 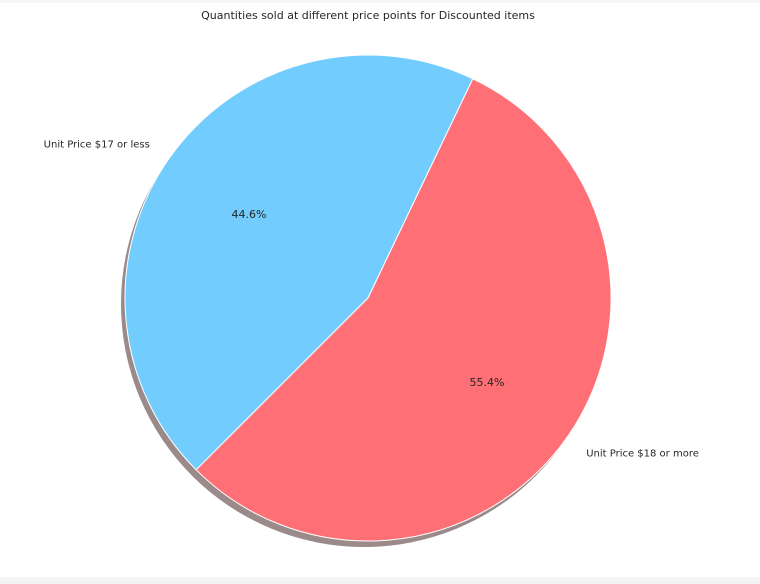 What do you see at coordinates (642, 453) in the screenshot?
I see `pie-category-label-1: Unit Price $18 or more` at bounding box center [642, 453].